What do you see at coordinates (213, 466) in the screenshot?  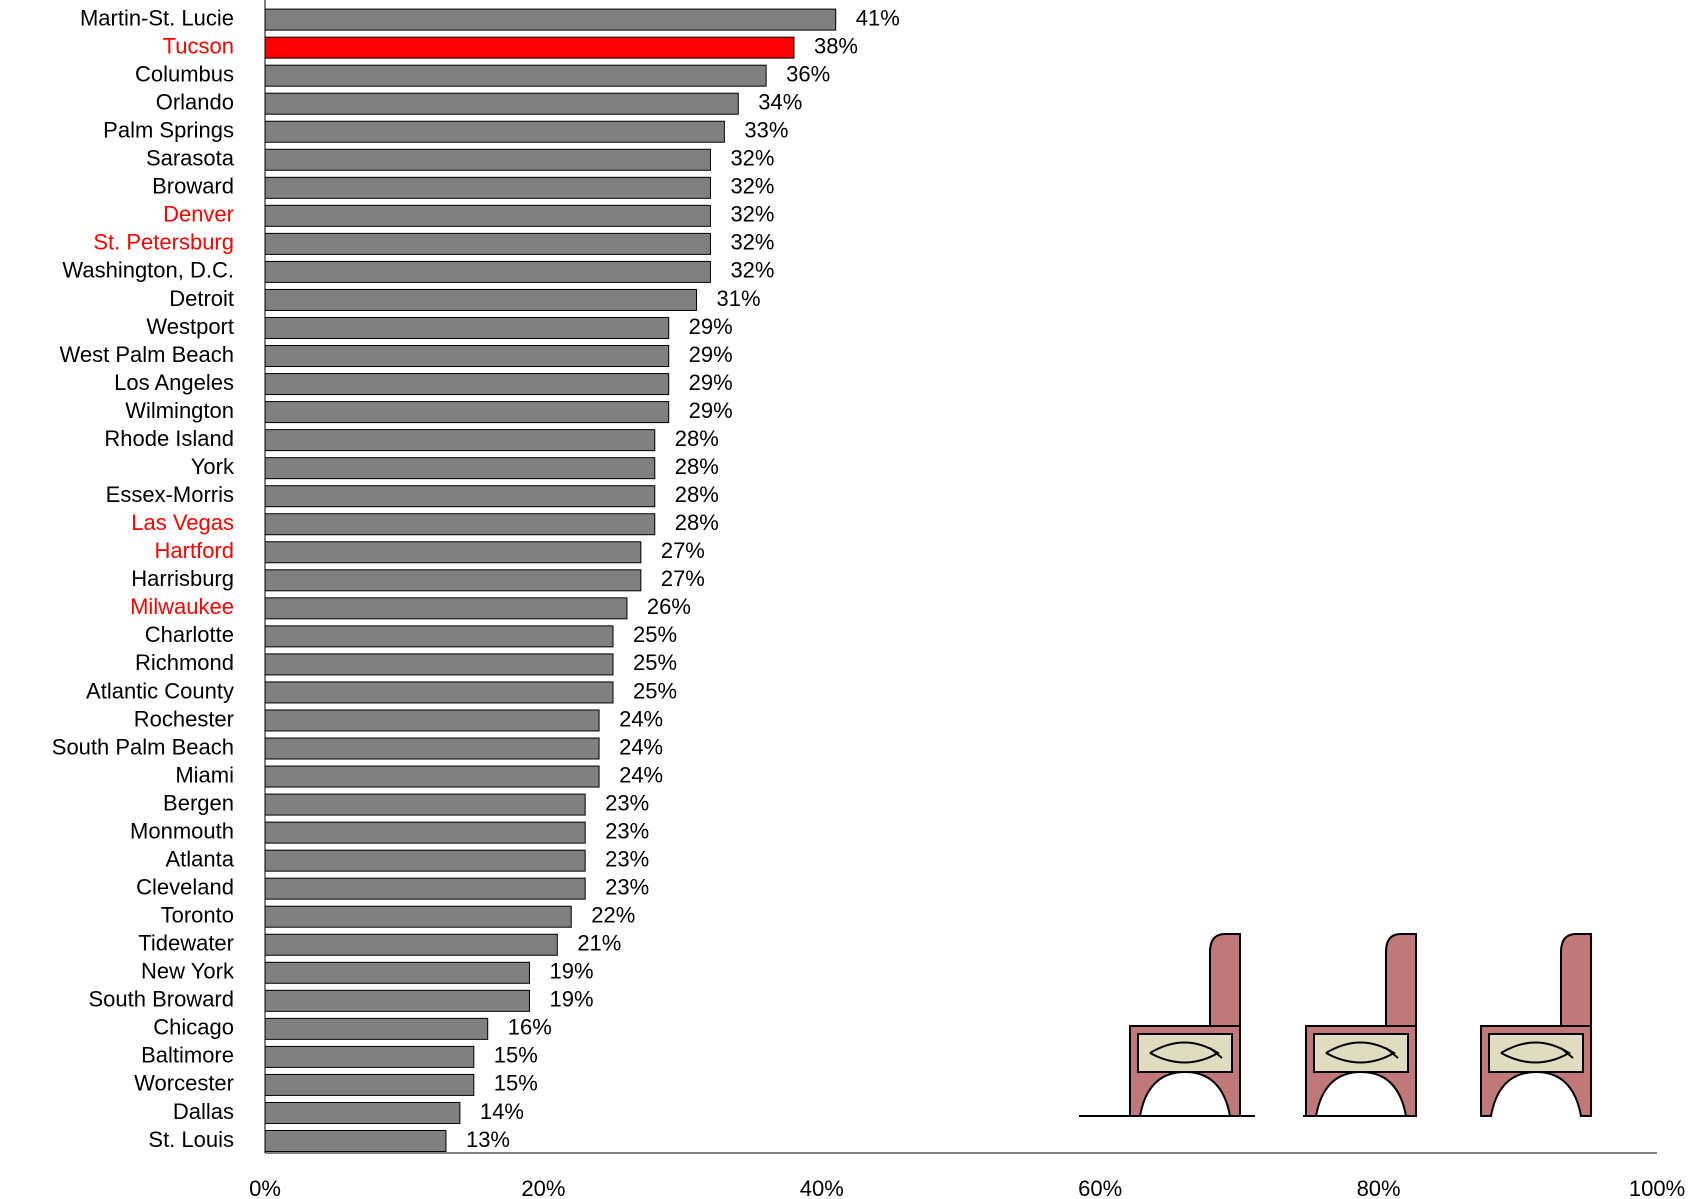 I see `y-tick-label: York` at bounding box center [213, 466].